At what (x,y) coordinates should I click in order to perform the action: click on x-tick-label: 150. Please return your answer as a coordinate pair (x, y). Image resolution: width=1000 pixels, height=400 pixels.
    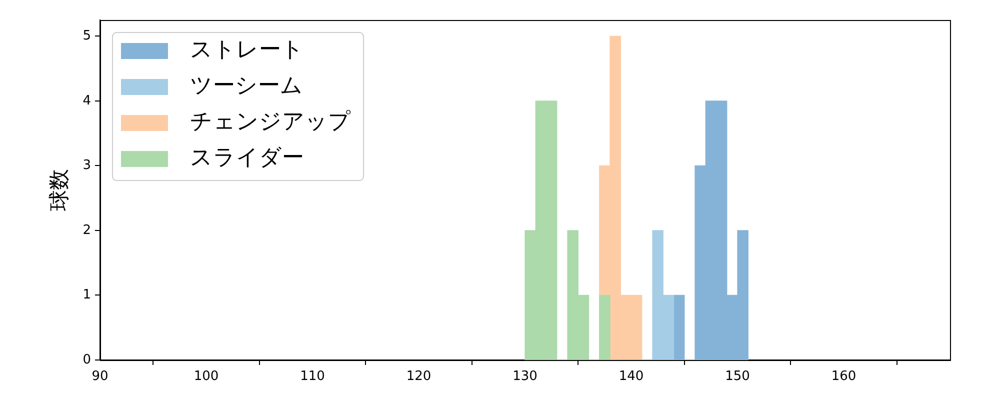
    Looking at the image, I should click on (737, 376).